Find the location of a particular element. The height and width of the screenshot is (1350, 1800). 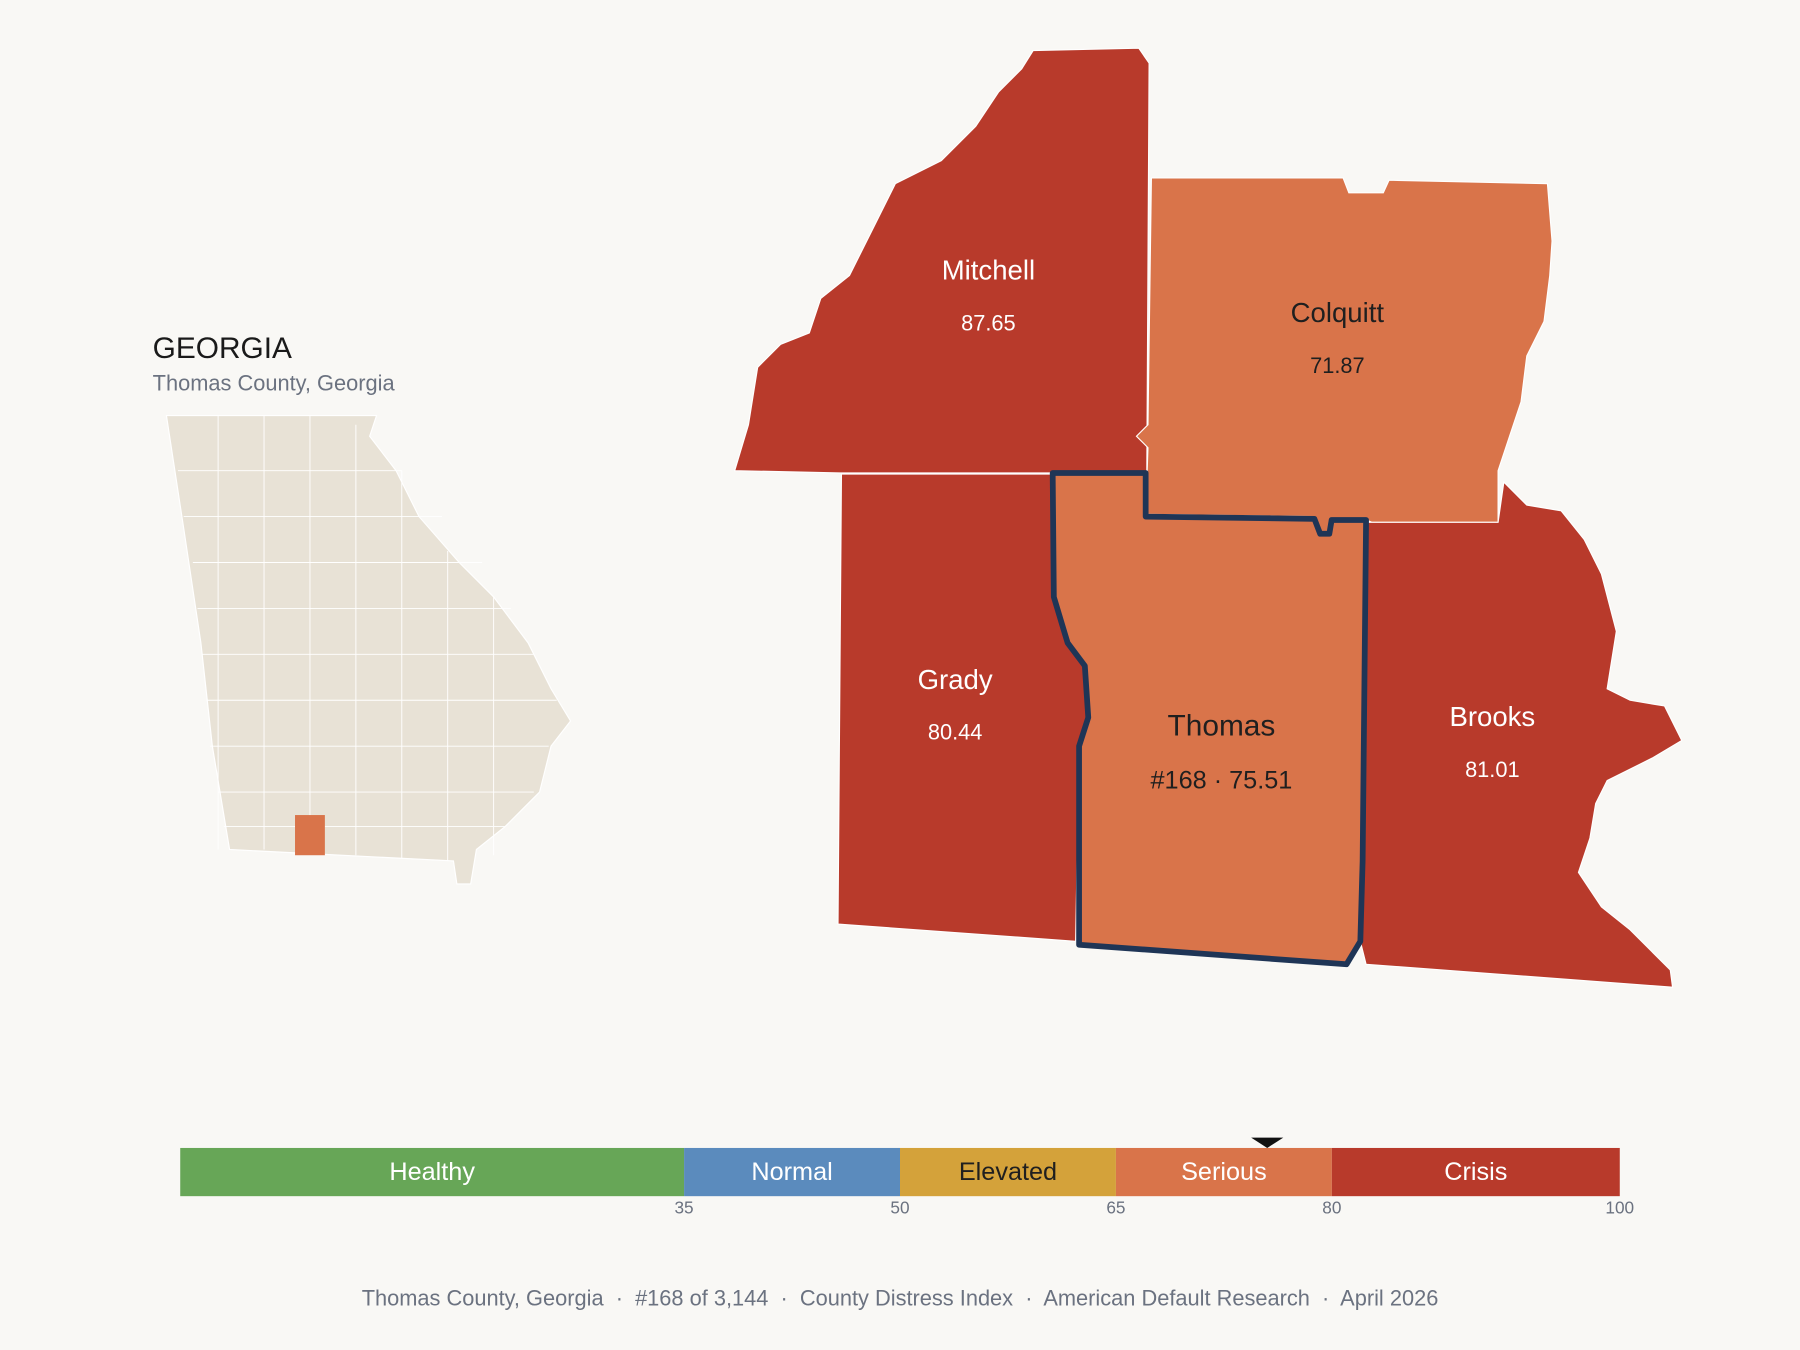

county-name: Thomas is located at coordinates (1222, 726).